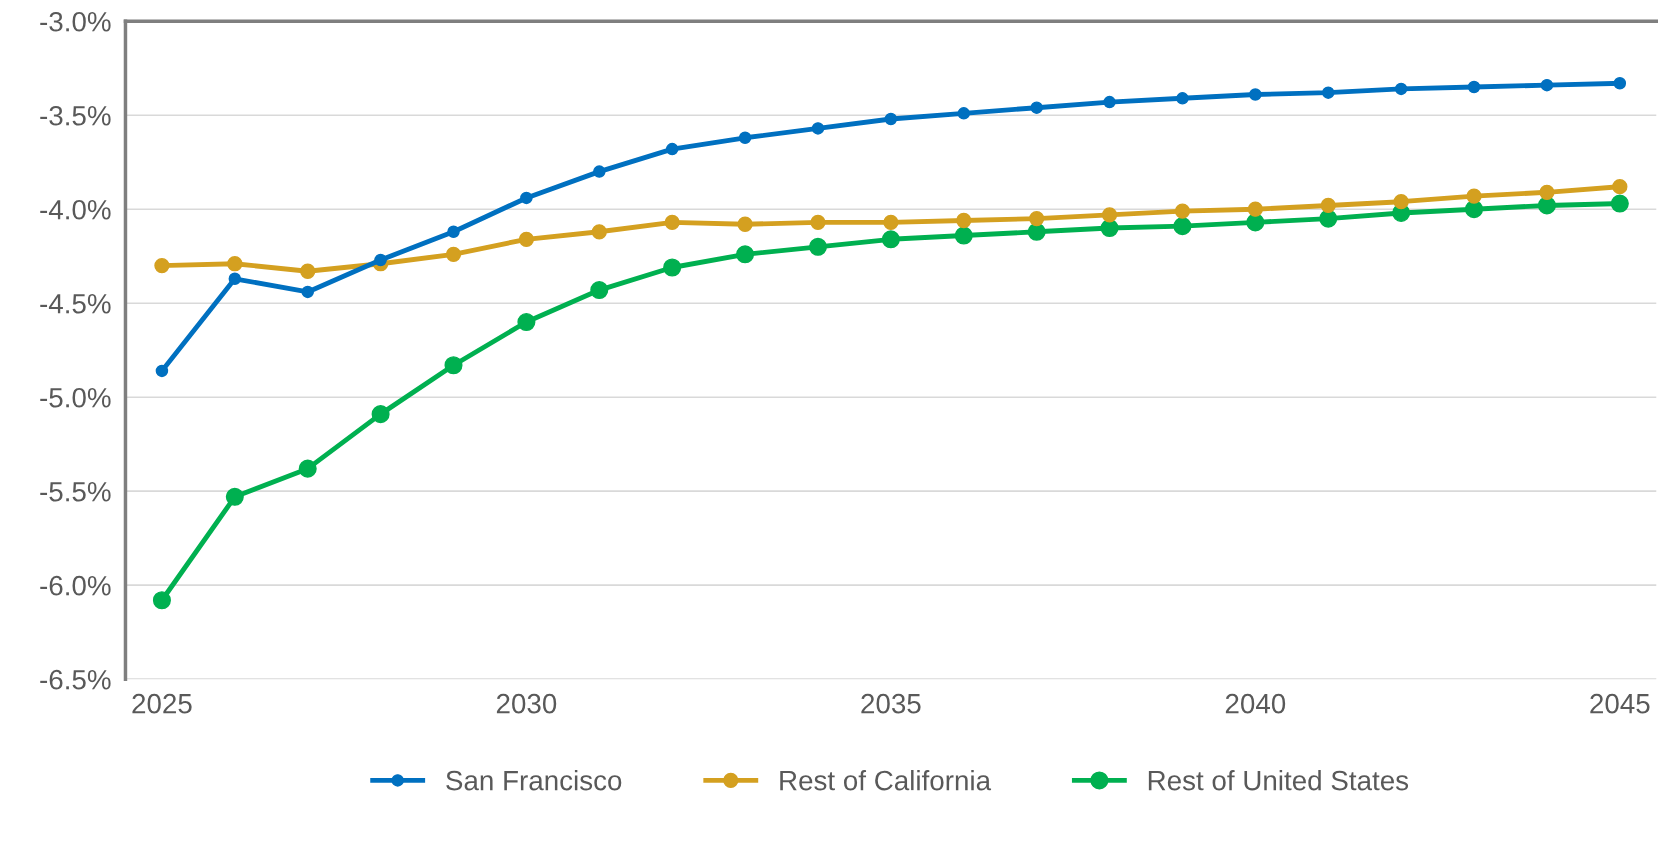 The image size is (1673, 849). I want to click on y-tick-label: -4.5%, so click(75, 304).